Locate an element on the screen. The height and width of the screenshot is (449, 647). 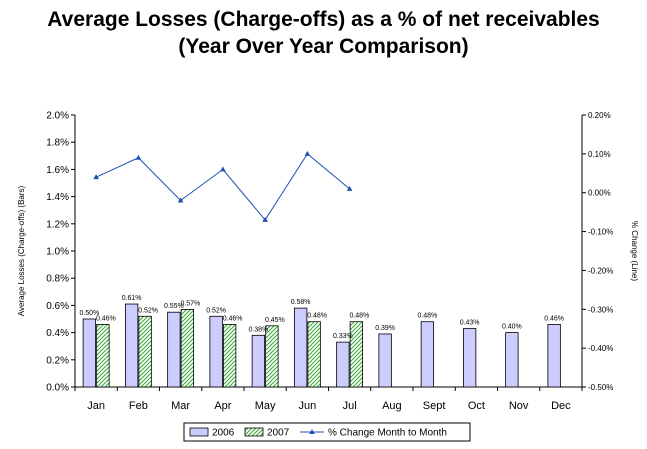
data-label-2006: 0.39% is located at coordinates (385, 328).